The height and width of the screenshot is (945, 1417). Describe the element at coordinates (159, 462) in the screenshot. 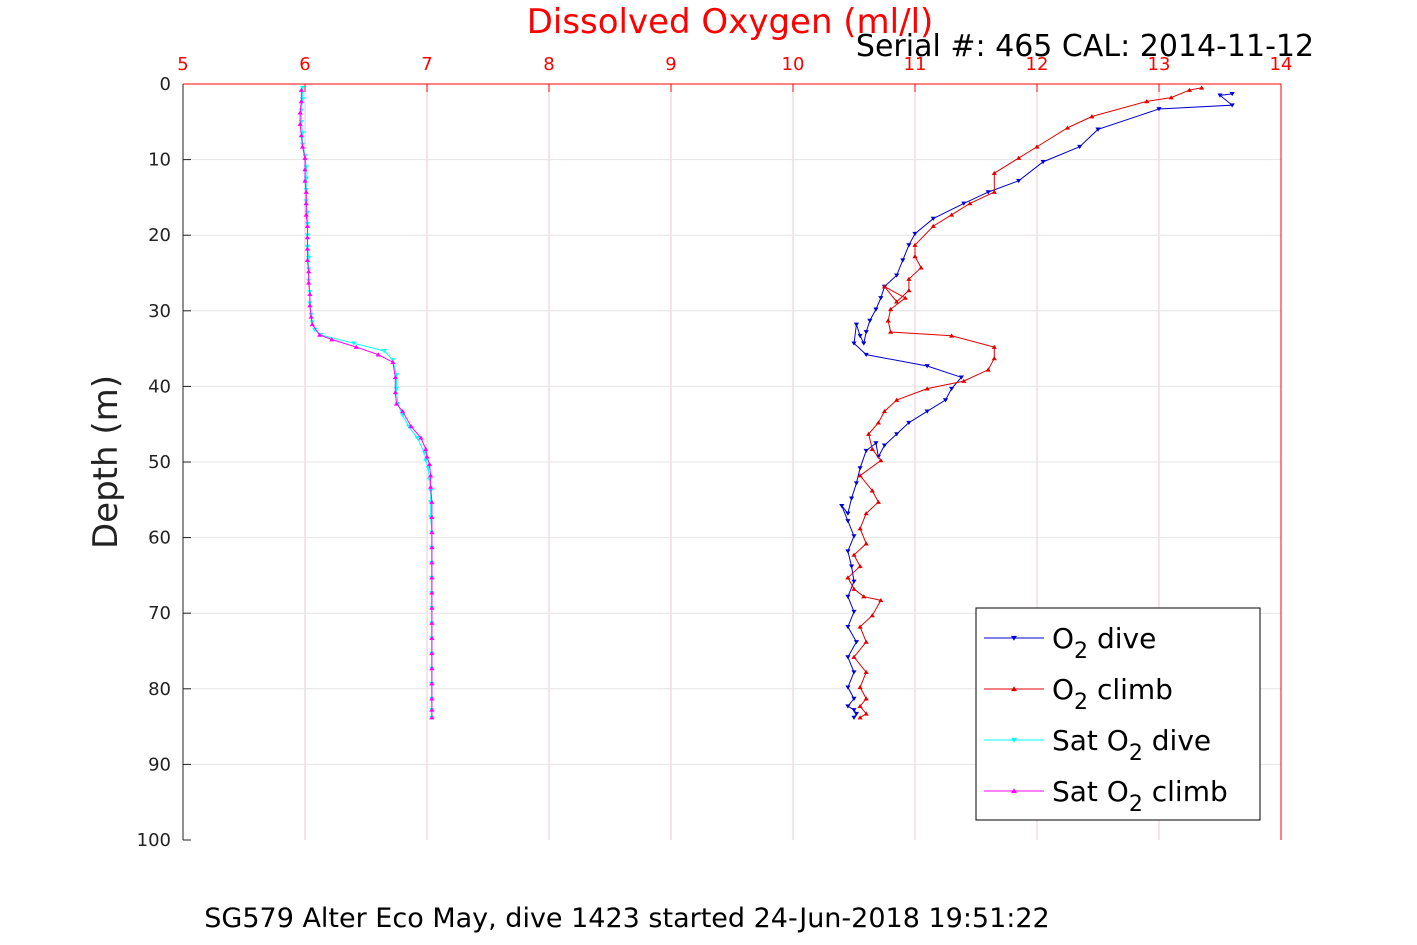

I see `y-tick-label: 50` at that location.